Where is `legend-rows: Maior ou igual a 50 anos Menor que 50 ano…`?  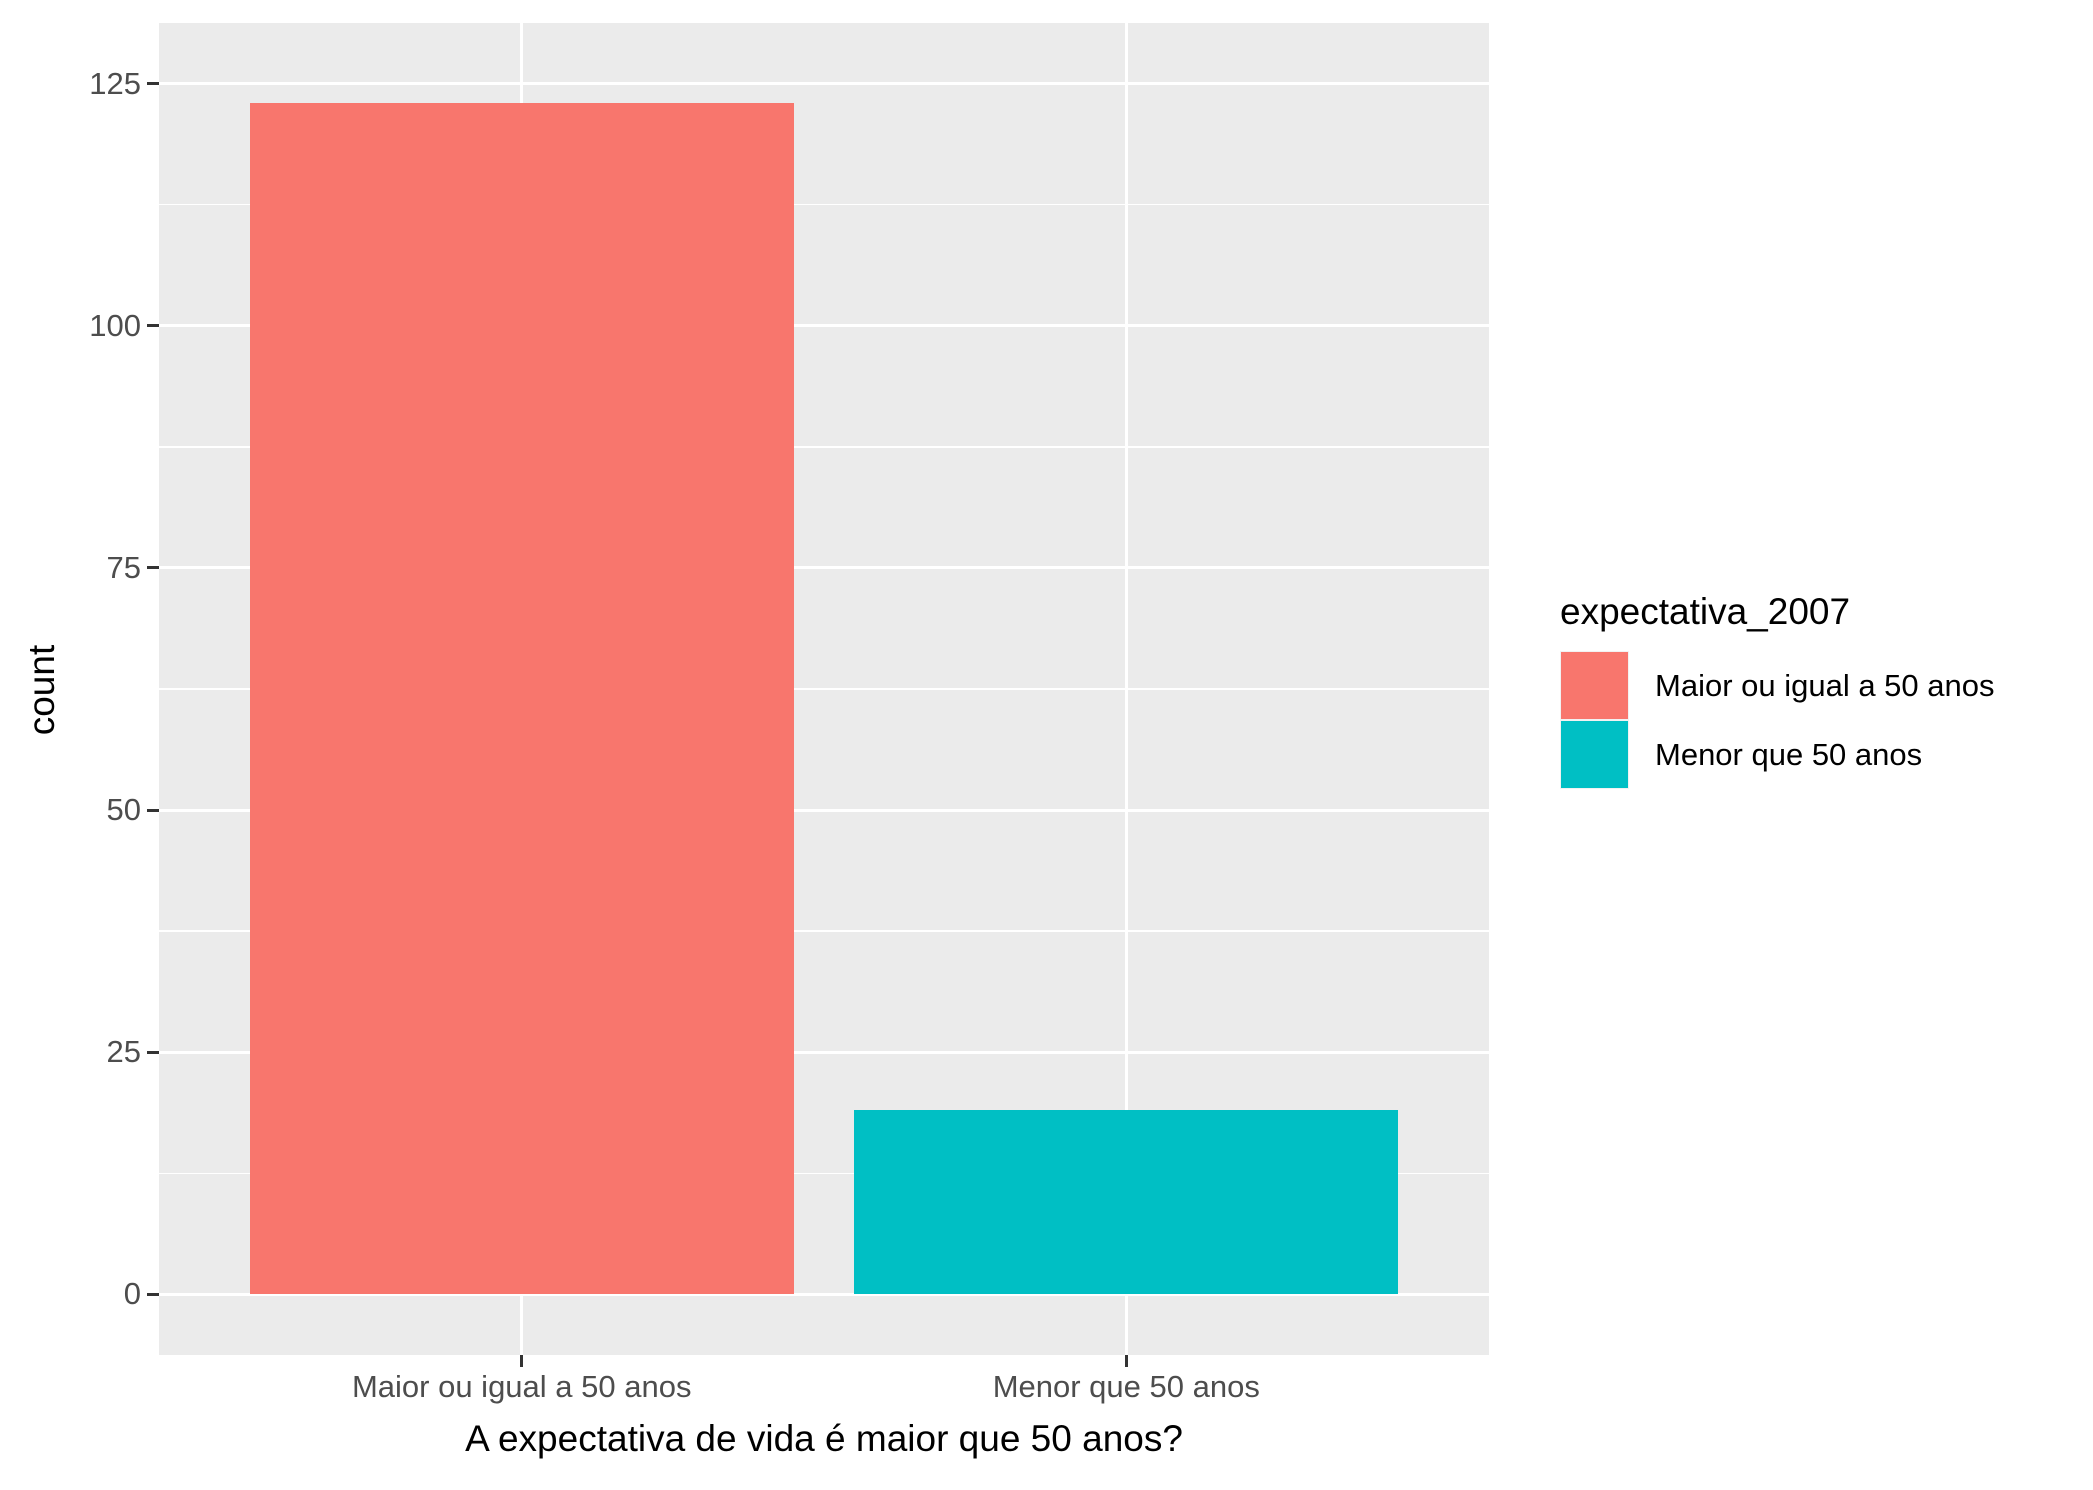 legend-rows: Maior ou igual a 50 anos Menor que 50 ano… is located at coordinates (1820, 720).